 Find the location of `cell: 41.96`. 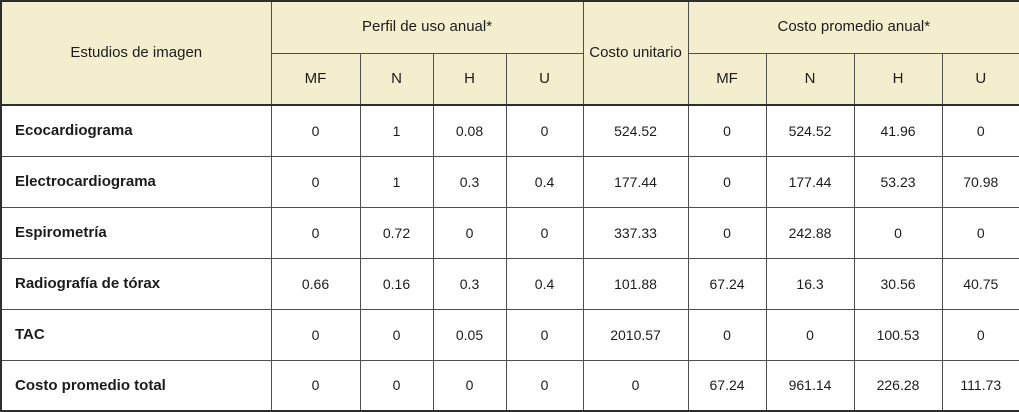

cell: 41.96 is located at coordinates (898, 130).